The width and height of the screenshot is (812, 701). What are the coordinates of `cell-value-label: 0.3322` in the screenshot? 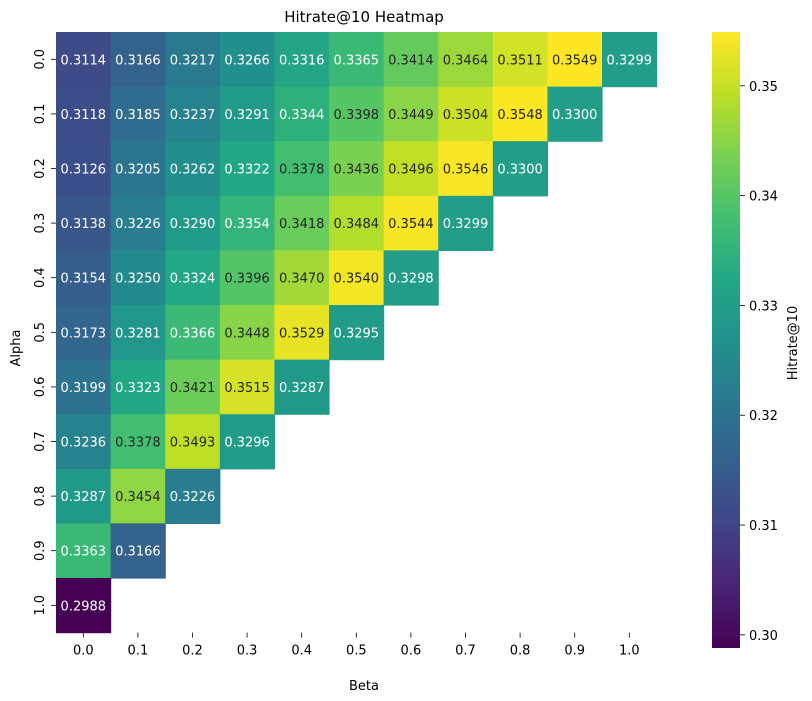 It's located at (247, 170).